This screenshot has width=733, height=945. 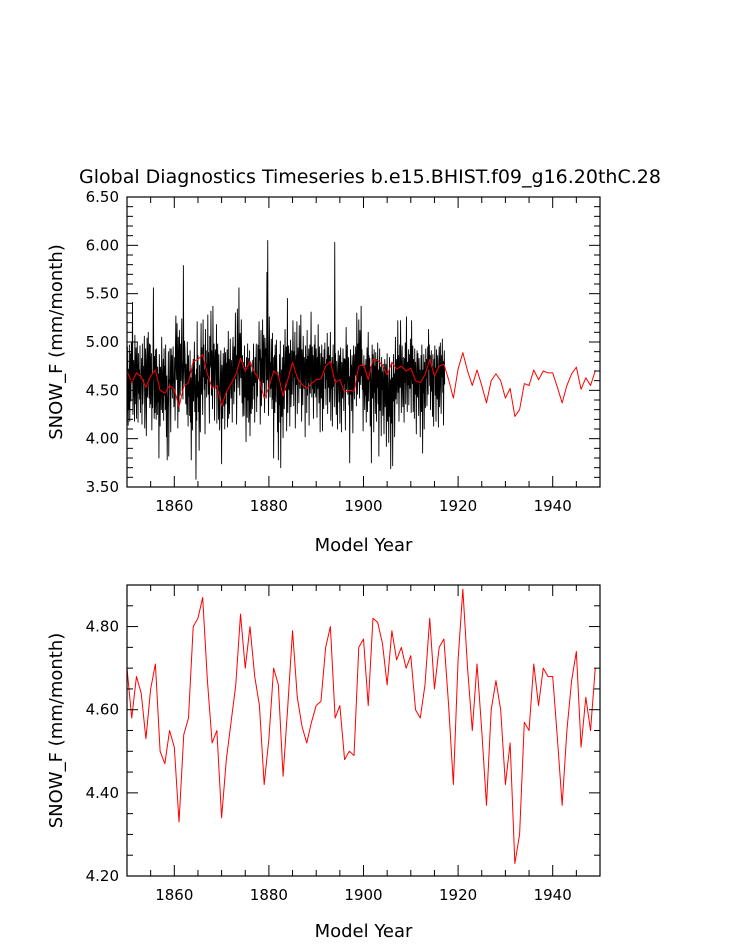 What do you see at coordinates (102, 390) in the screenshot?
I see `y-tick-label: 4.50` at bounding box center [102, 390].